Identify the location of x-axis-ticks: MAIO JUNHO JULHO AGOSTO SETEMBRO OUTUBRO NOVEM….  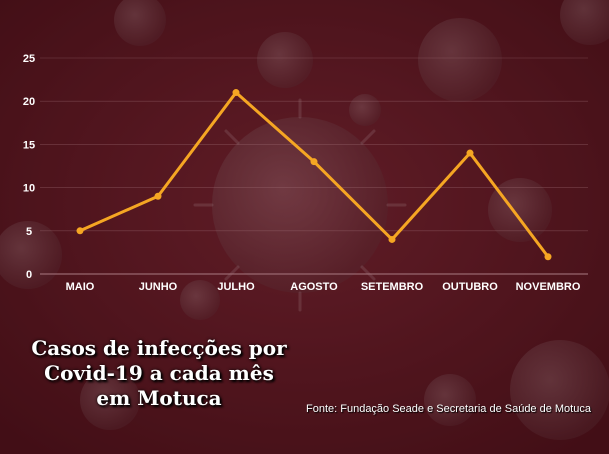
(323, 287).